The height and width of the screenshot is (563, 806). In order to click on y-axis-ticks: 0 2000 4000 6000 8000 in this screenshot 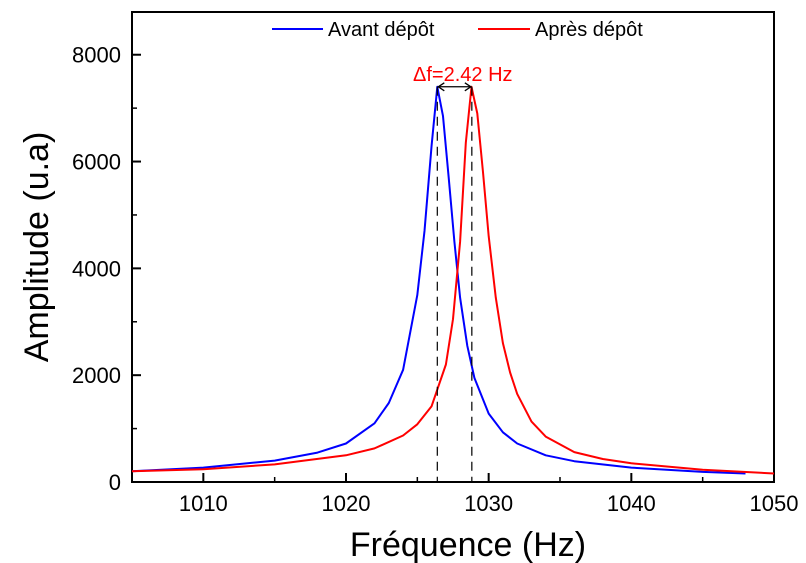, I will do `click(106, 269)`.